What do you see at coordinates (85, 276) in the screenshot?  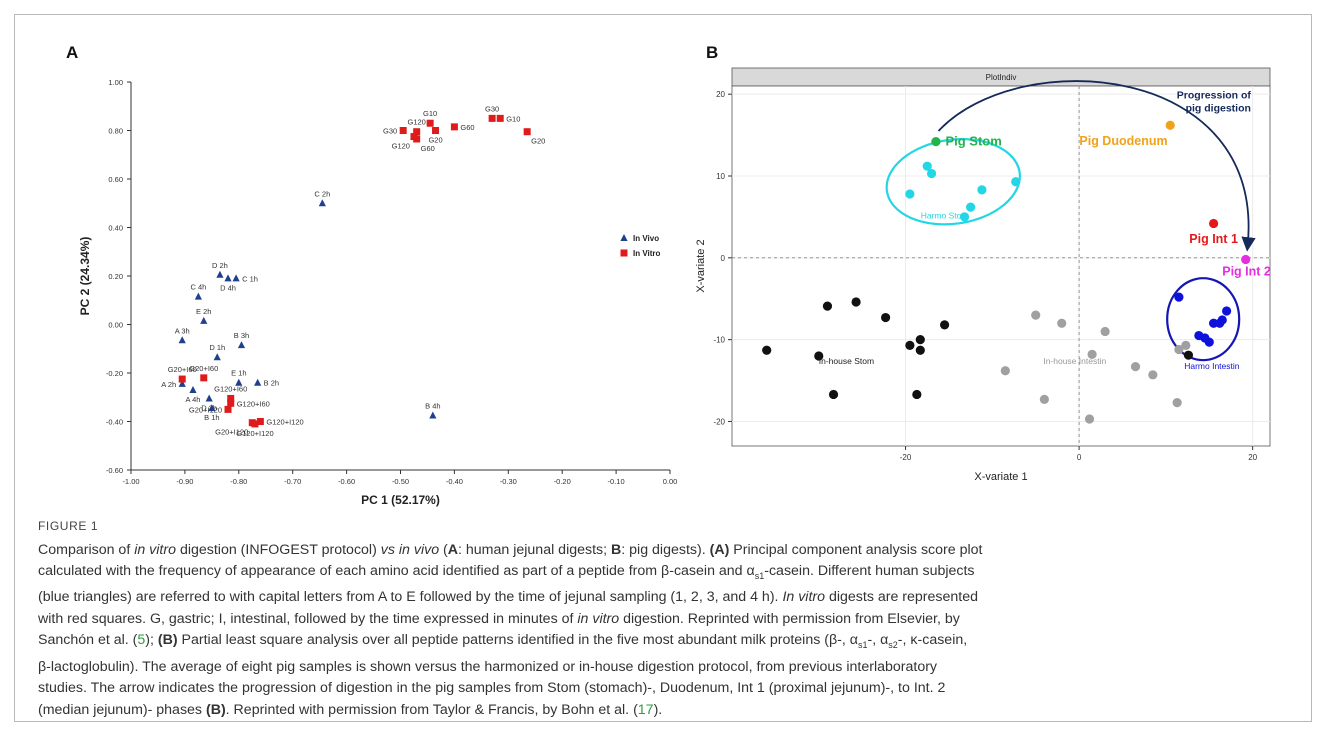 I see `y-axis-title: PC 2 (24.34%)` at bounding box center [85, 276].